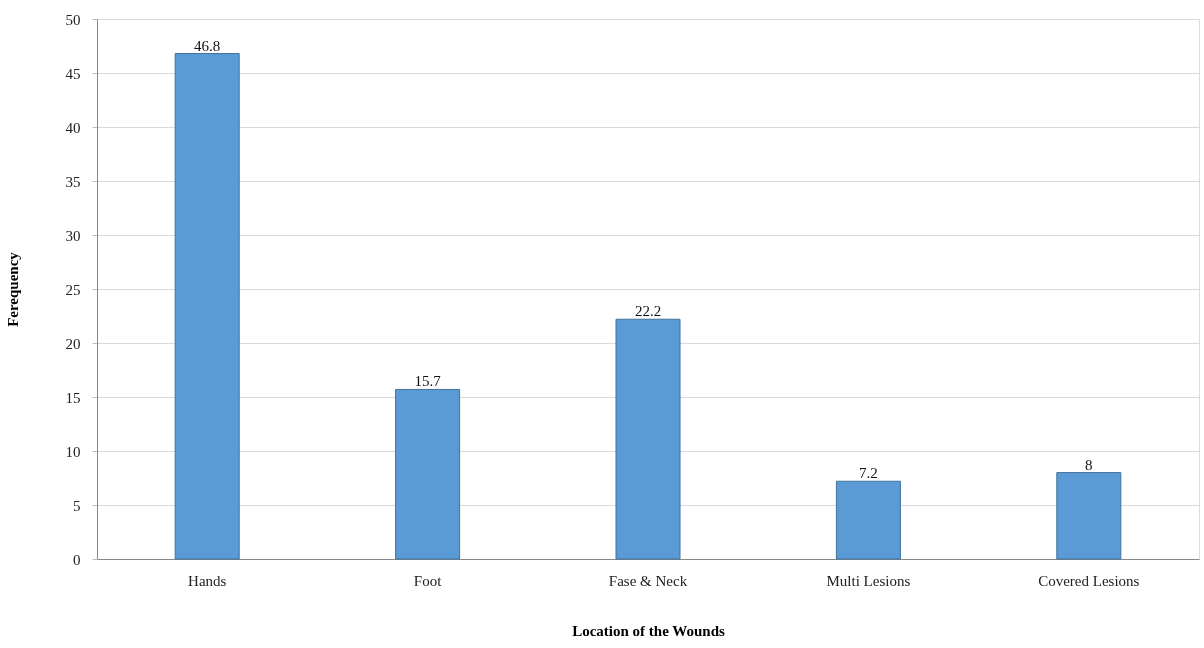  I want to click on data-label: 15.7, so click(428, 381).